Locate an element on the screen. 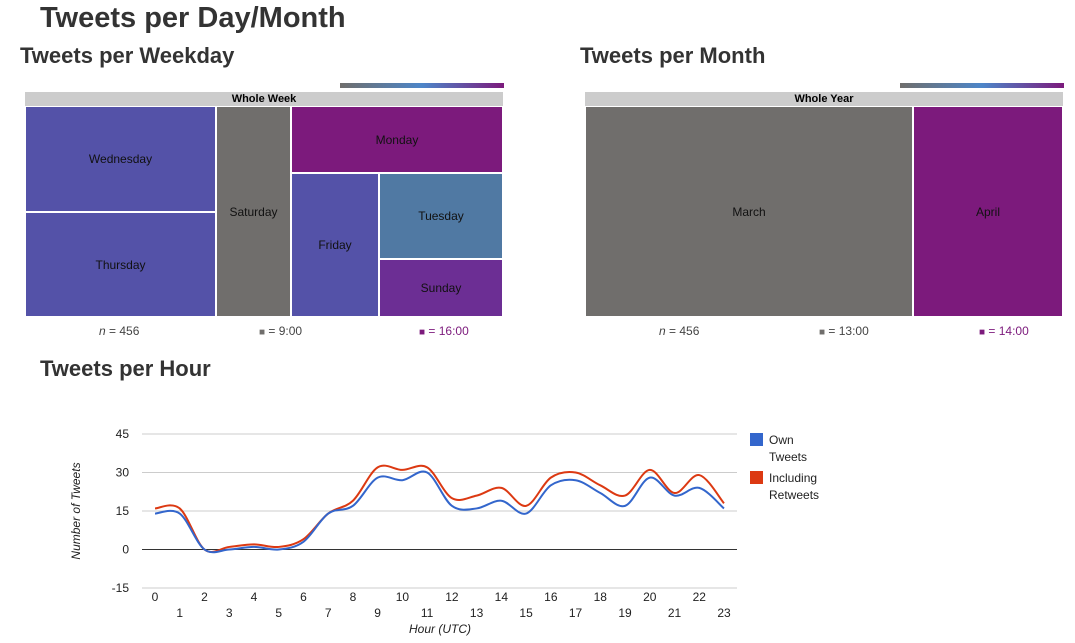 Image resolution: width=1075 pixels, height=643 pixels. min-value: = 9:00 is located at coordinates (285, 331).